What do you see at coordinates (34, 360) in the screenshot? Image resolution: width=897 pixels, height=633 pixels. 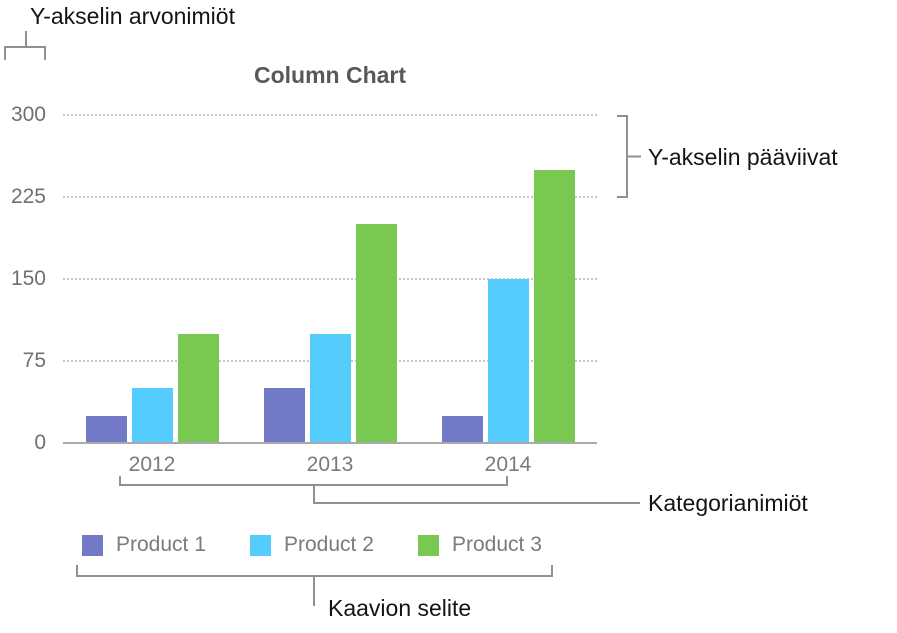 I see `y-axis-tick-label: 75` at bounding box center [34, 360].